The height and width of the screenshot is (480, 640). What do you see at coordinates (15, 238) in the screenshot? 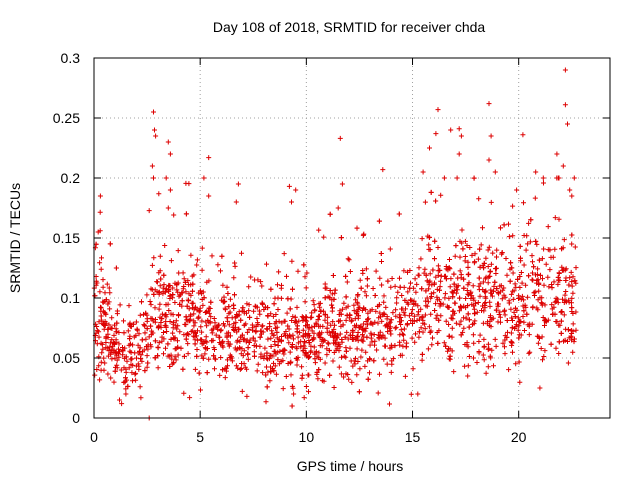
I see `y-axis-label: SRMTID / TECUs` at bounding box center [15, 238].